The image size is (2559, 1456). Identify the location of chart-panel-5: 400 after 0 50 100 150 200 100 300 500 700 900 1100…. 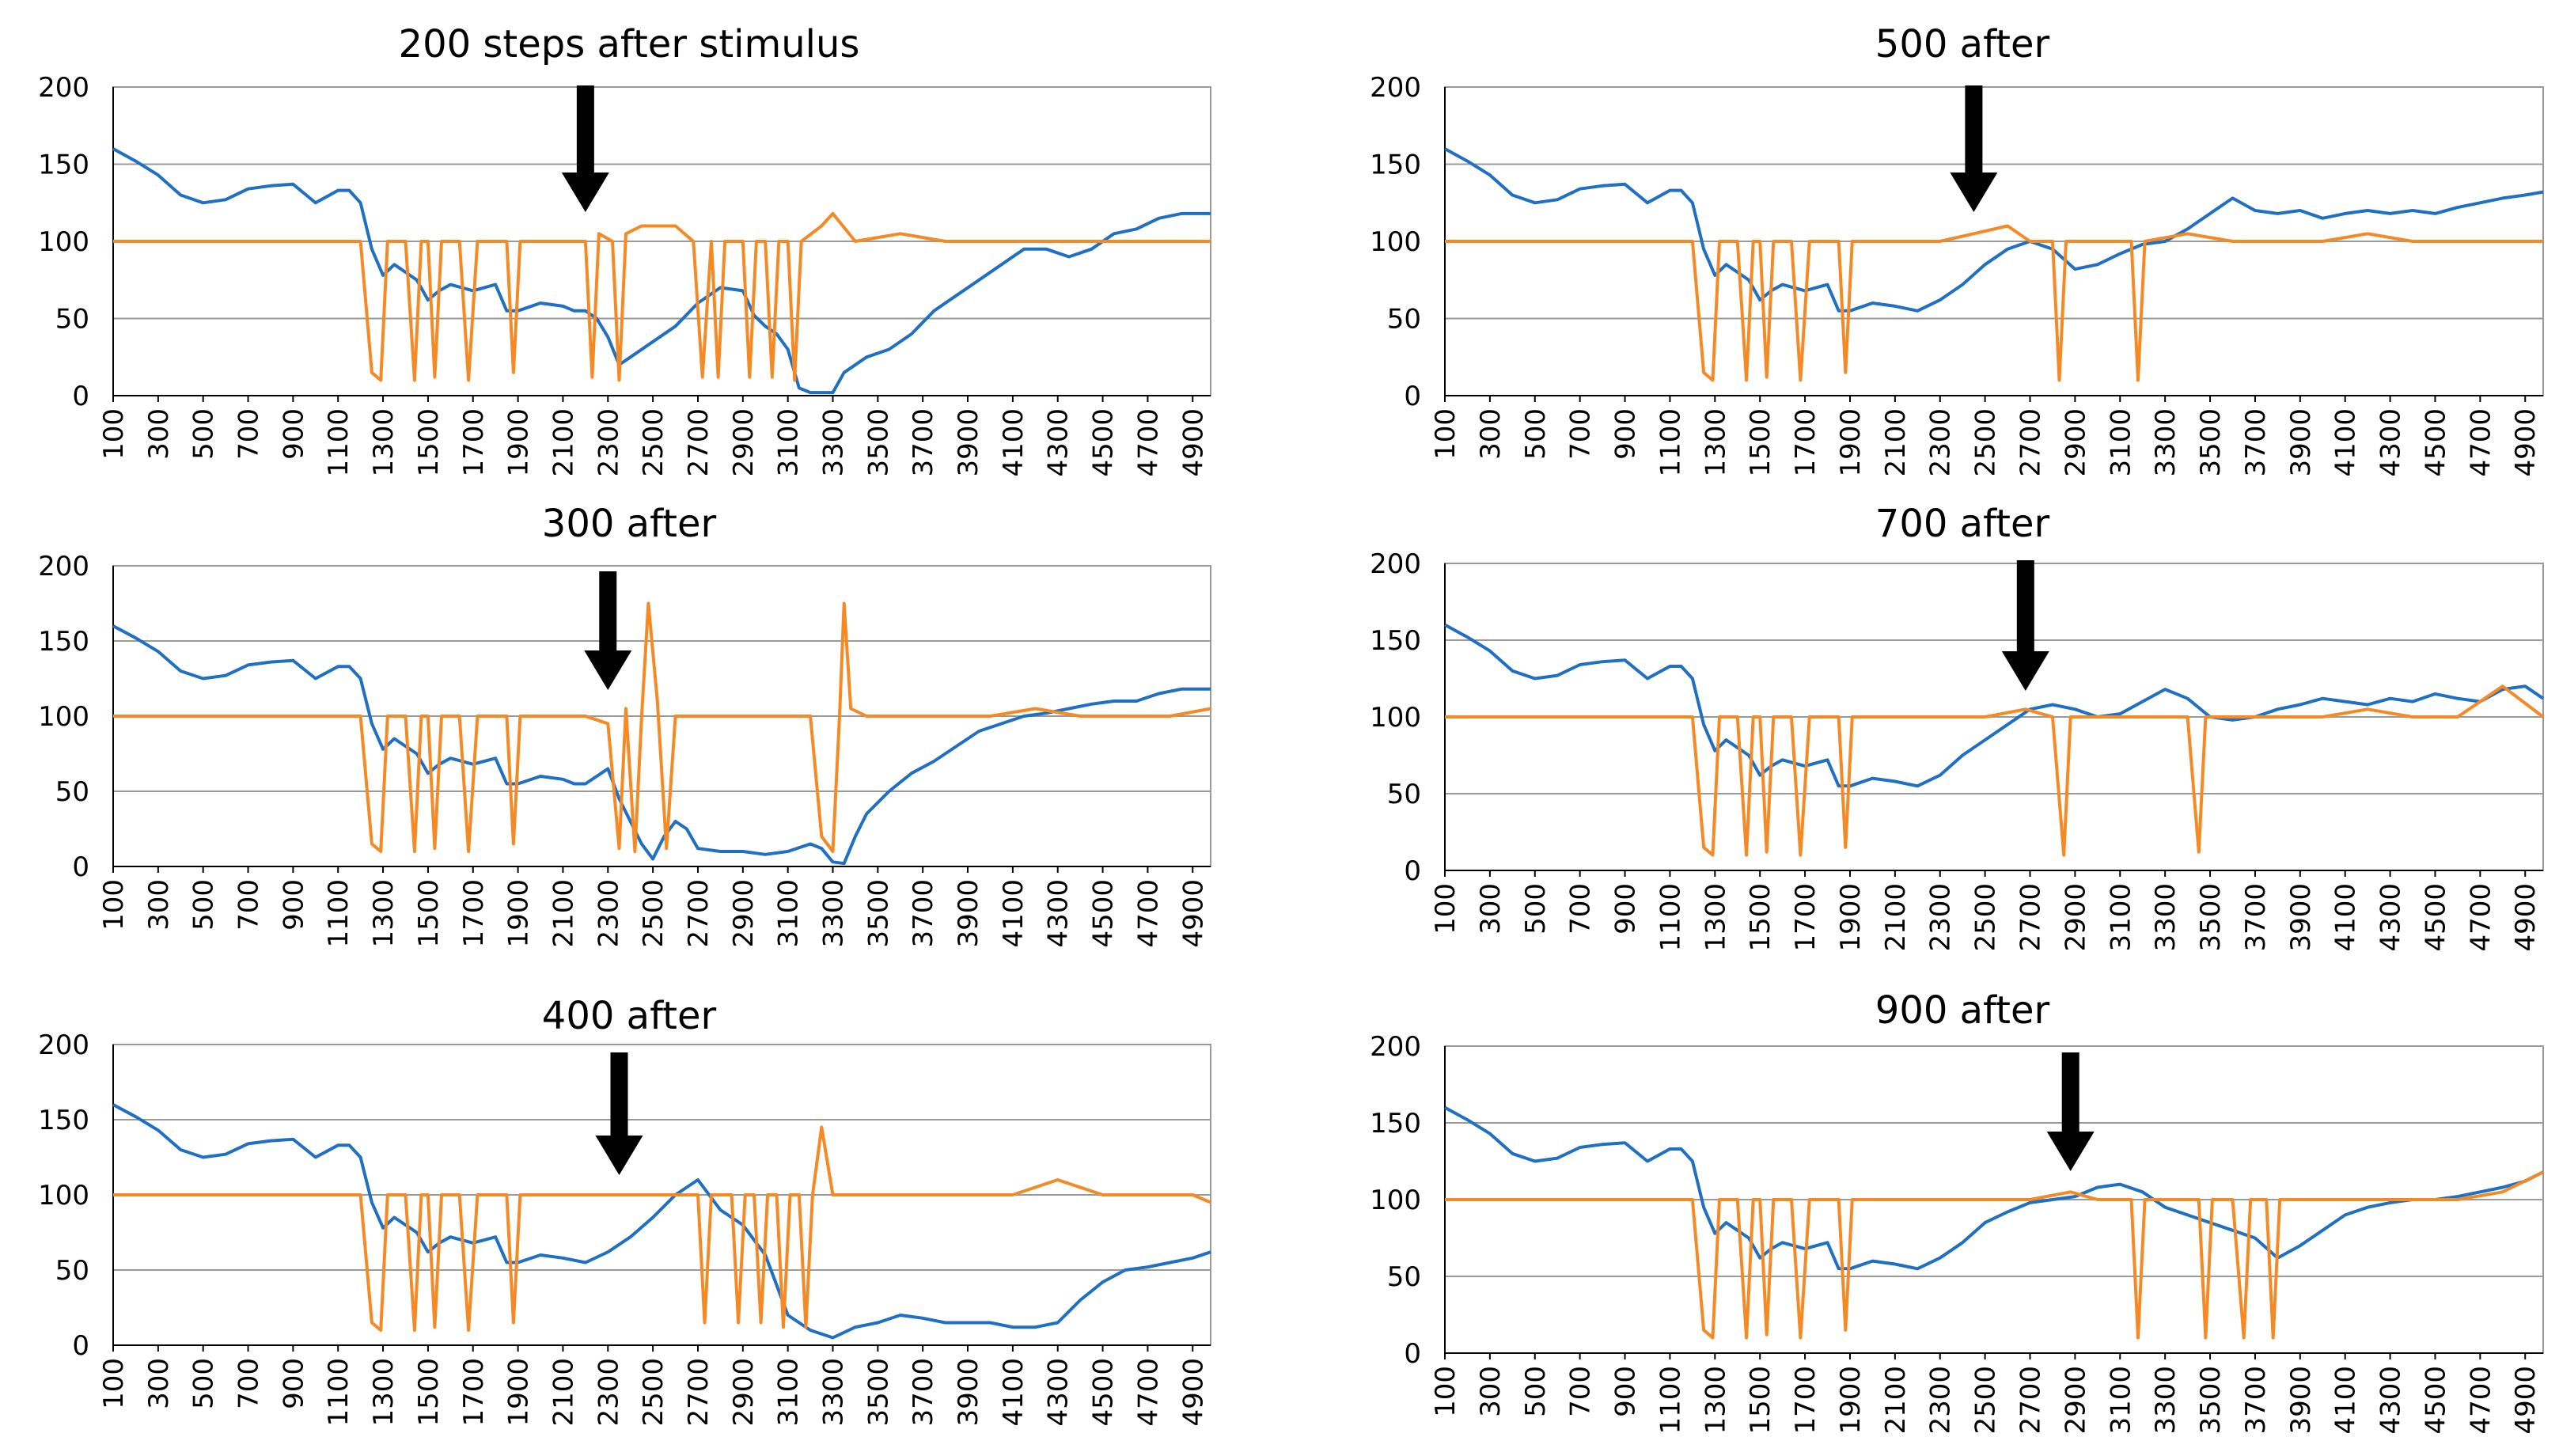
(624, 1210).